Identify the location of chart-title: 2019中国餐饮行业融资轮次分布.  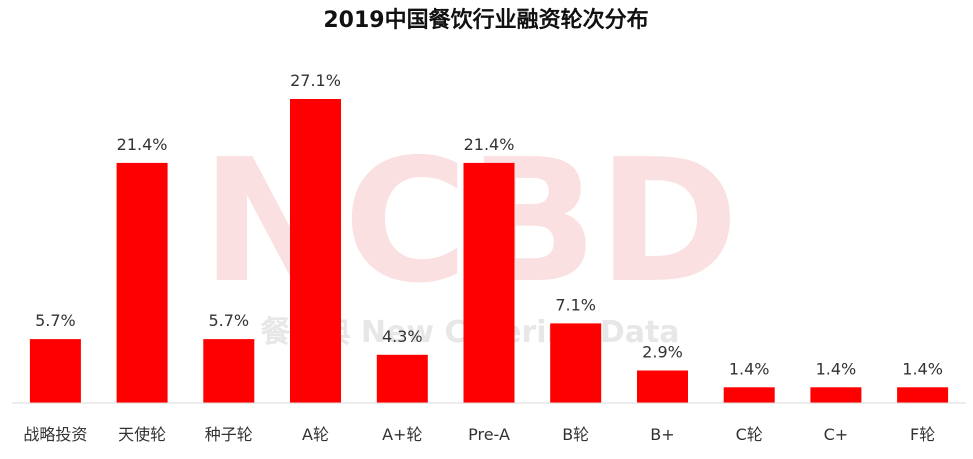
(485, 20).